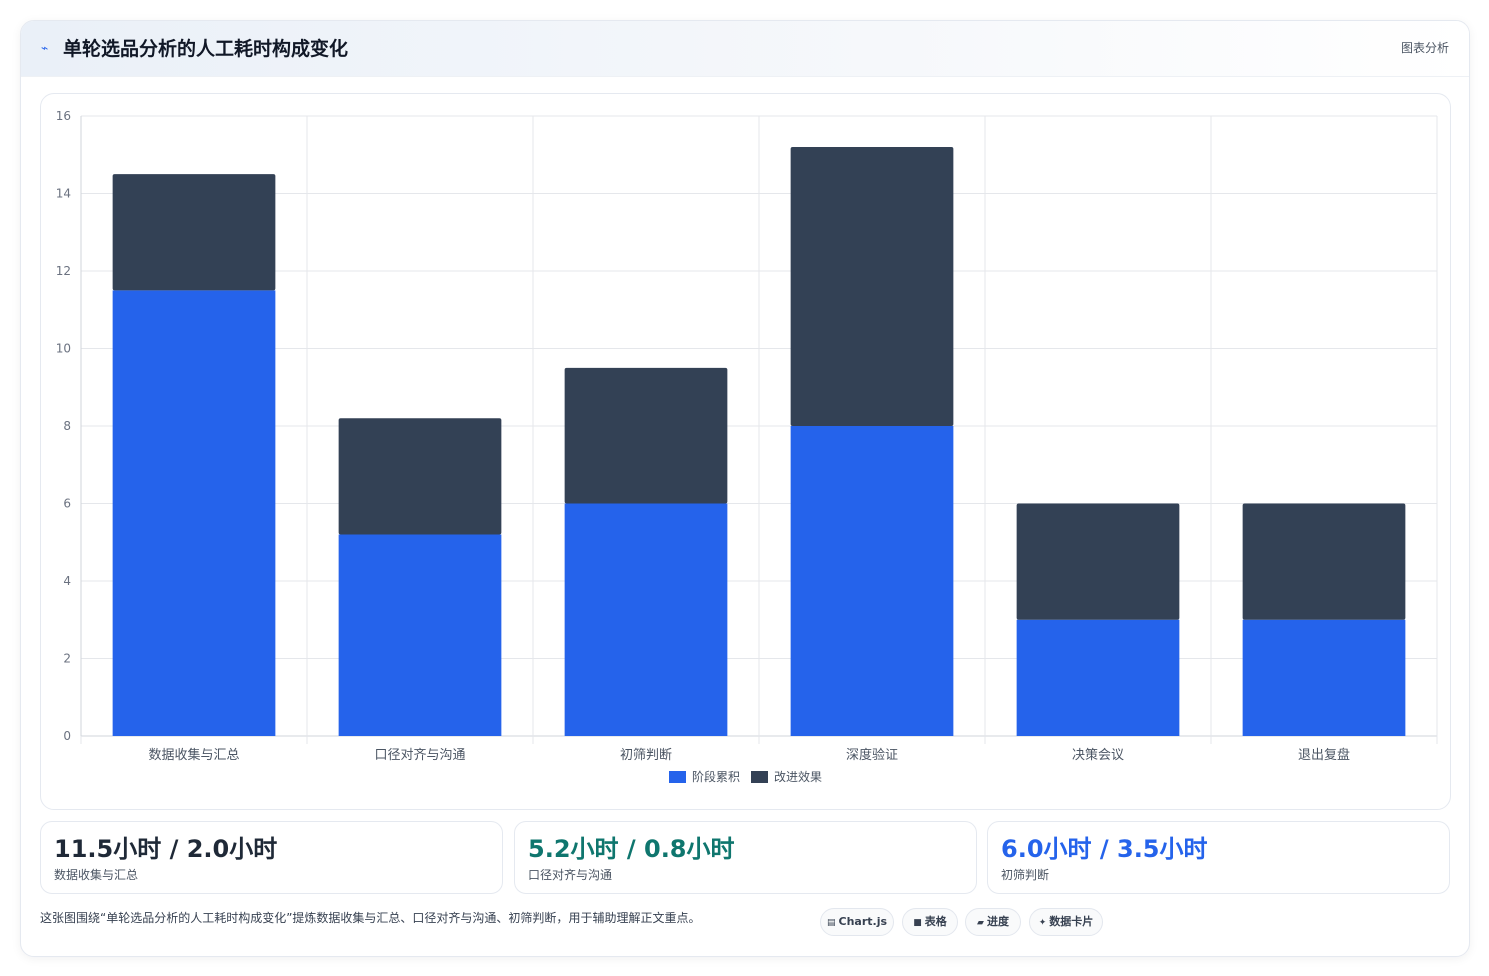 This screenshot has height=976, width=1489. Describe the element at coordinates (745, 857) in the screenshot. I see `stat-card-2: 5.2小时 / 0.8小时 口径对齐与沟通` at that location.